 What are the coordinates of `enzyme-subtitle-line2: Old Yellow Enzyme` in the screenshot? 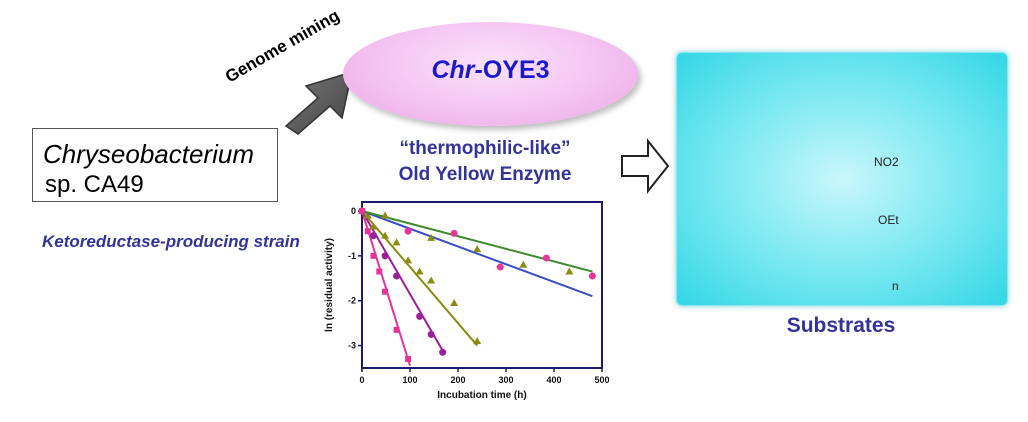 It's located at (485, 174).